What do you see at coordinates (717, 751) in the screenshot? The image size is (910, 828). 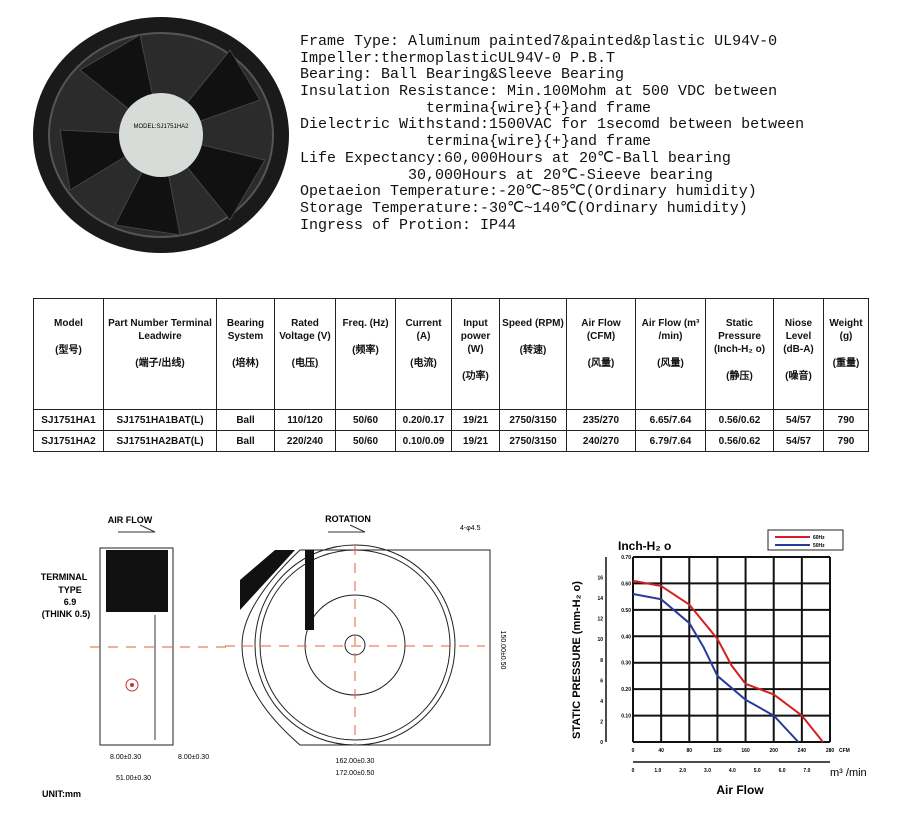 I see `x-tick-label: 120` at bounding box center [717, 751].